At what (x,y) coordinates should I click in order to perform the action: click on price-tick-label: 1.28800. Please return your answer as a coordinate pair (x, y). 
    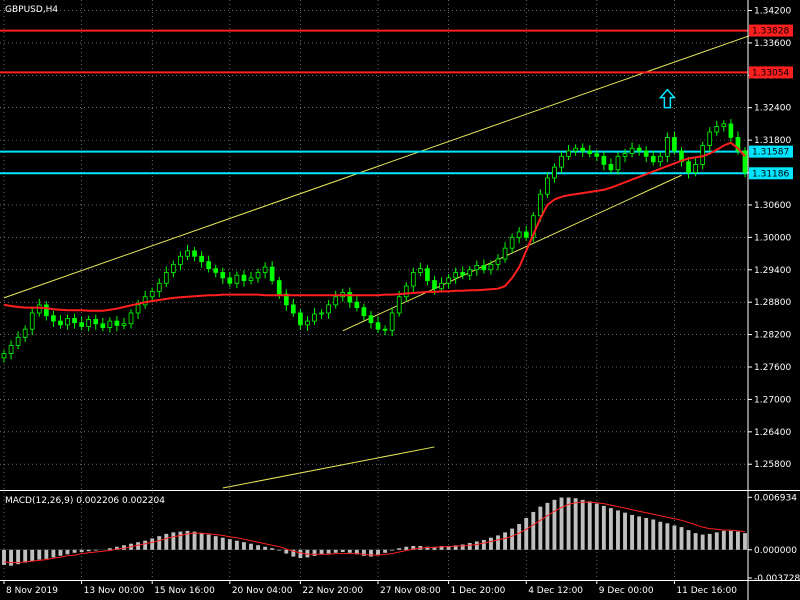
    Looking at the image, I should click on (772, 303).